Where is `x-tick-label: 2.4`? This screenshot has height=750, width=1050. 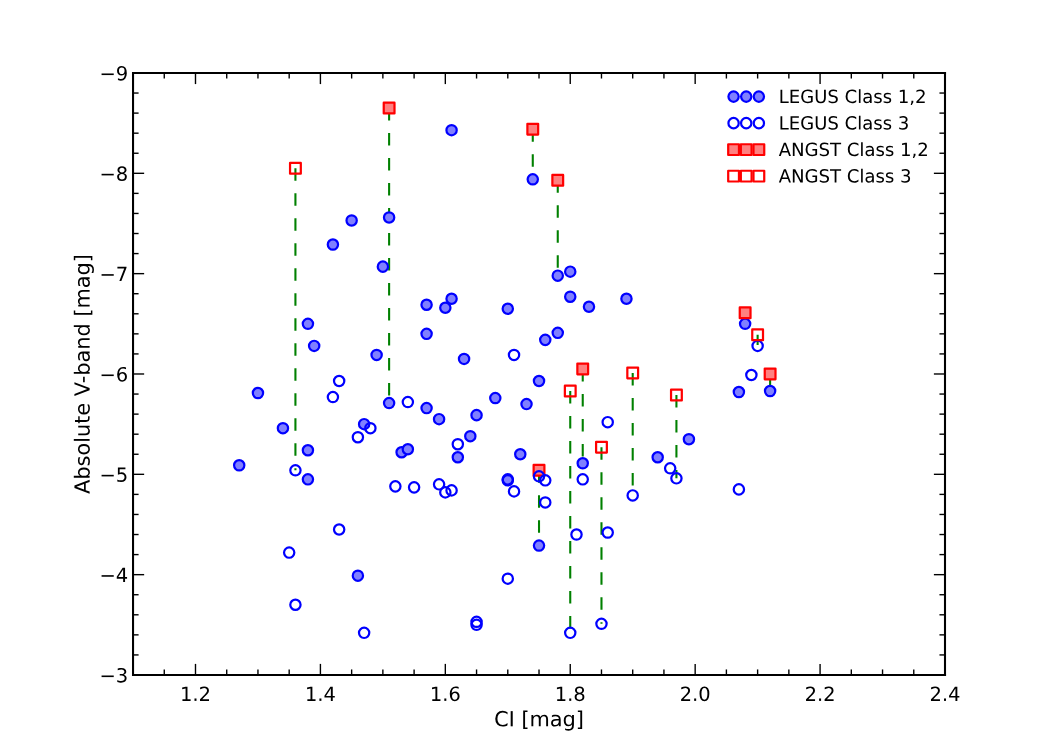
x-tick-label: 2.4 is located at coordinates (945, 693).